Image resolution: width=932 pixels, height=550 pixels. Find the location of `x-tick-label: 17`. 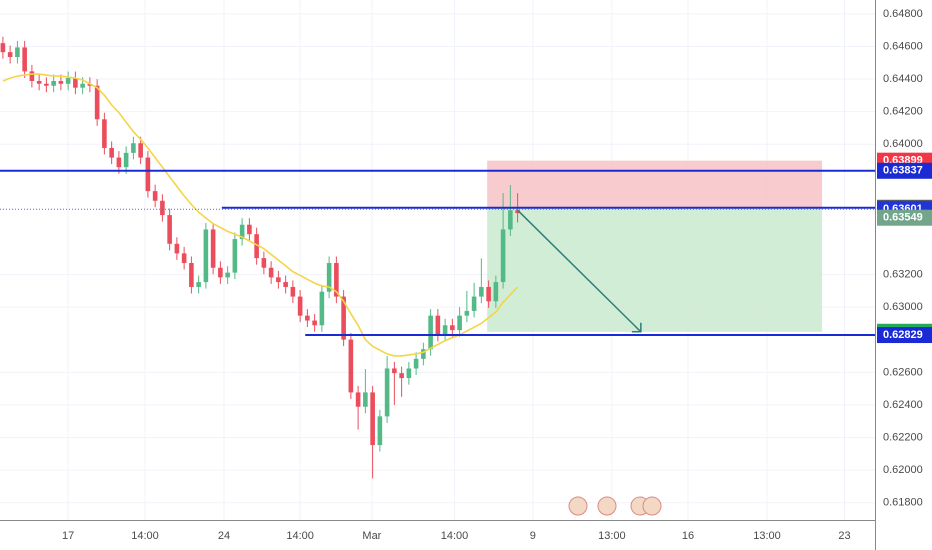

x-tick-label: 17 is located at coordinates (68, 536).